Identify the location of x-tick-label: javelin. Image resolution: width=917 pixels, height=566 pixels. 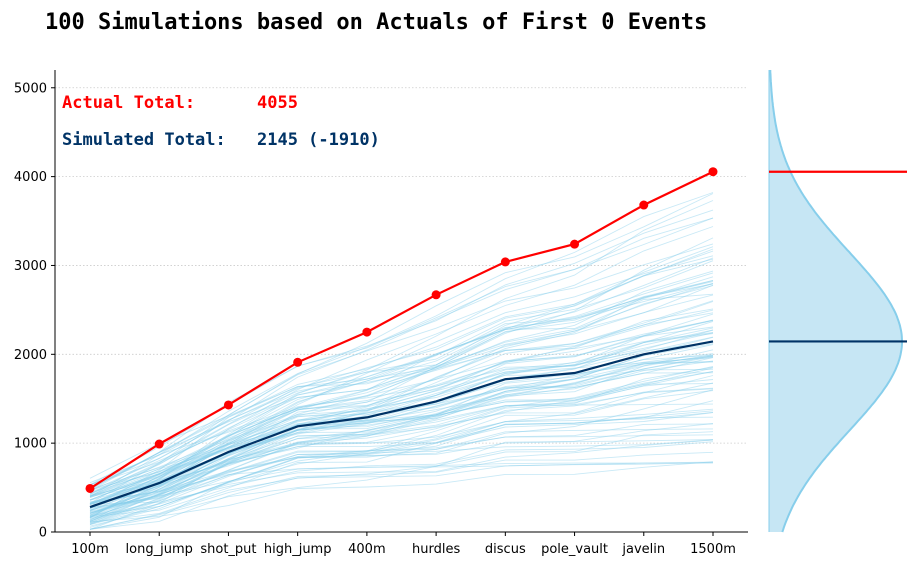
(643, 549).